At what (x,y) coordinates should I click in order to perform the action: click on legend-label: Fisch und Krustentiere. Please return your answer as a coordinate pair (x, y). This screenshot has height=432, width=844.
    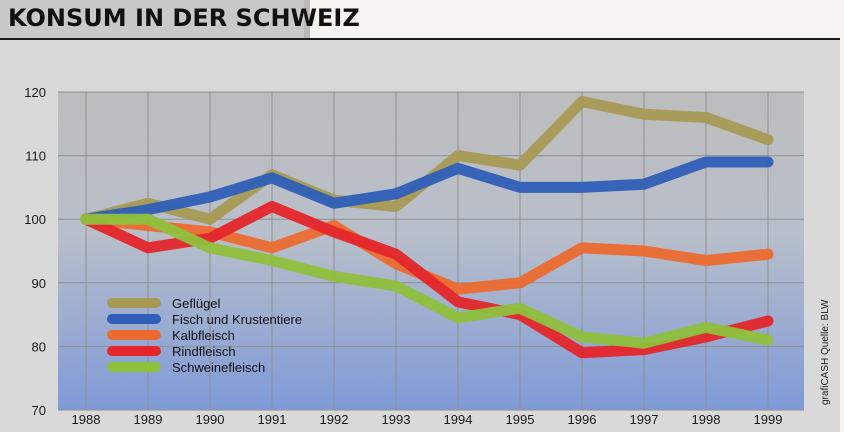
    Looking at the image, I should click on (237, 319).